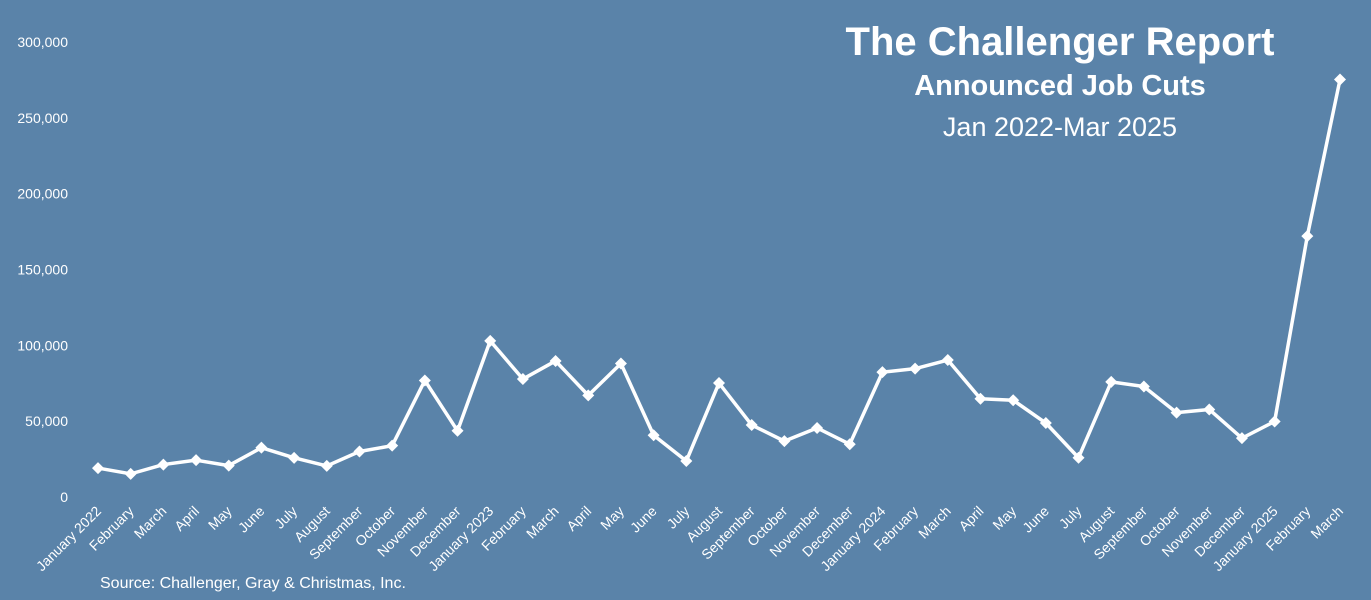 This screenshot has width=1371, height=600. Describe the element at coordinates (1060, 127) in the screenshot. I see `chart-date-range: Jan 2022-Mar 2025` at that location.